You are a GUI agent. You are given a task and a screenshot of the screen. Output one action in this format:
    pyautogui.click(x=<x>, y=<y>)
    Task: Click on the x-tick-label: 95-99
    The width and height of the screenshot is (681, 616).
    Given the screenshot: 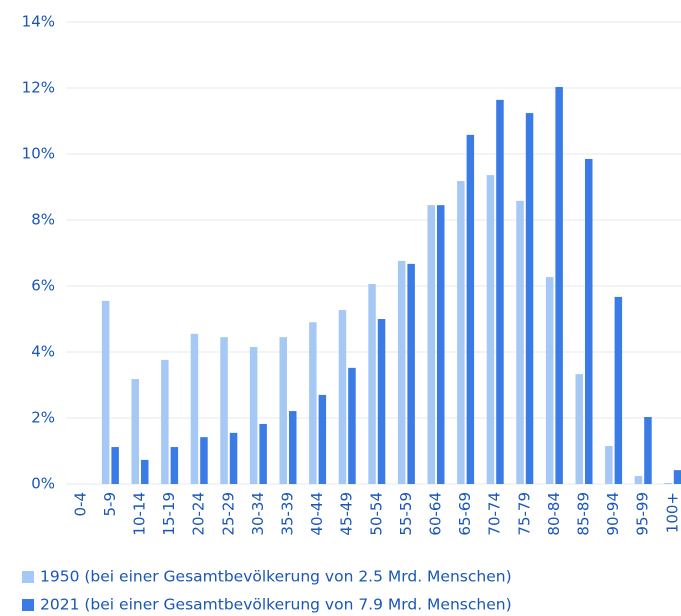 What is the action you would take?
    pyautogui.click(x=643, y=514)
    